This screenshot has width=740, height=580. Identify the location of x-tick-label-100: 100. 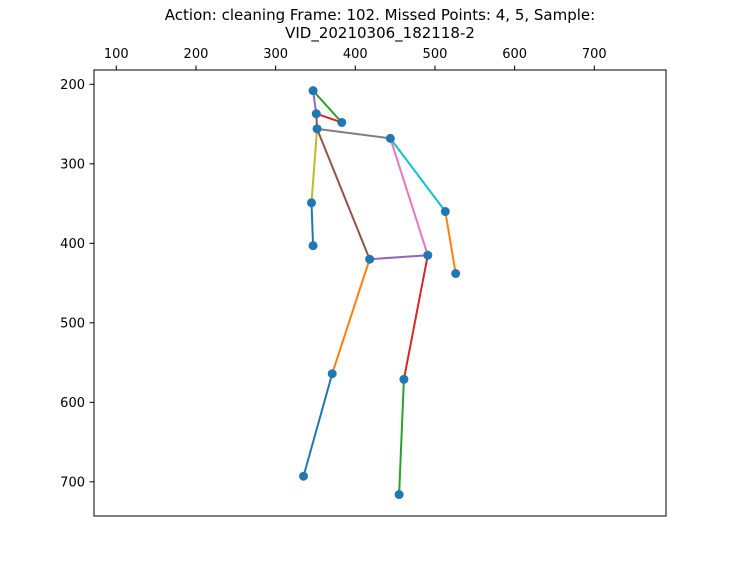
(116, 54).